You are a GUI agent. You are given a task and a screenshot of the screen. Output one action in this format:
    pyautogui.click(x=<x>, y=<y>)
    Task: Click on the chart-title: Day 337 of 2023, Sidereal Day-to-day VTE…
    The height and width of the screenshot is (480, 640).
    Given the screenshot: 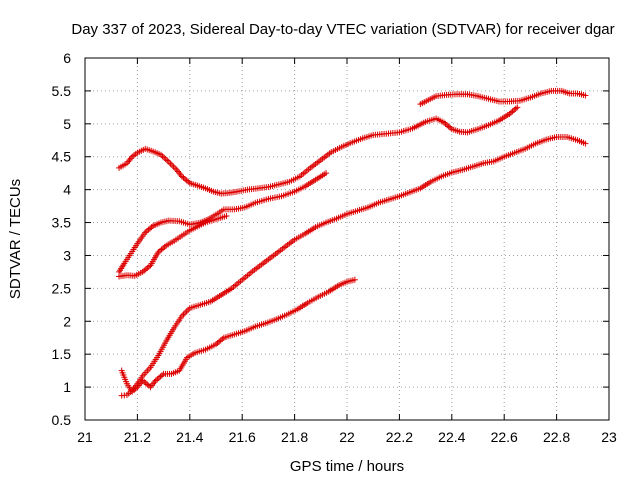 What is the action you would take?
    pyautogui.click(x=342, y=29)
    